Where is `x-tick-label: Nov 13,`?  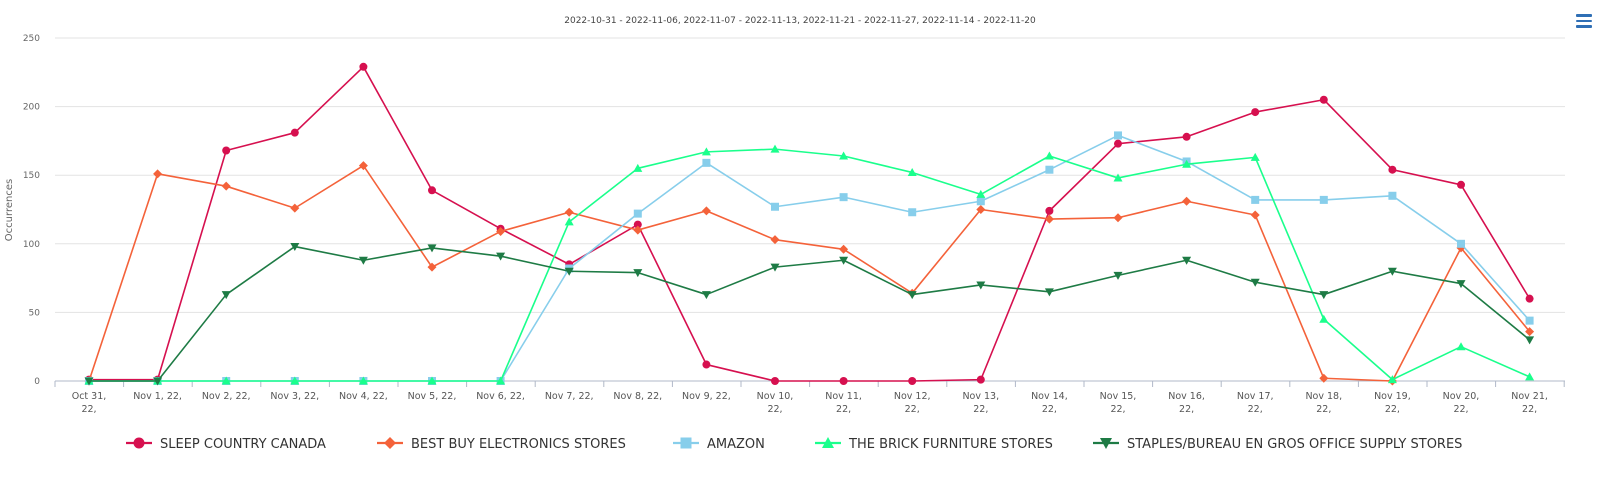
x-tick-label: Nov 13, is located at coordinates (980, 396).